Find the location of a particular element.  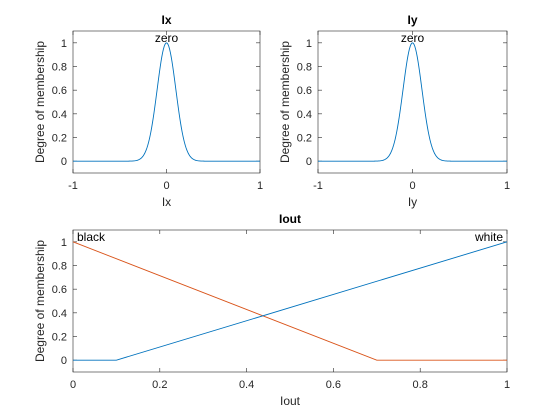

plot-title: Ix is located at coordinates (166, 20).